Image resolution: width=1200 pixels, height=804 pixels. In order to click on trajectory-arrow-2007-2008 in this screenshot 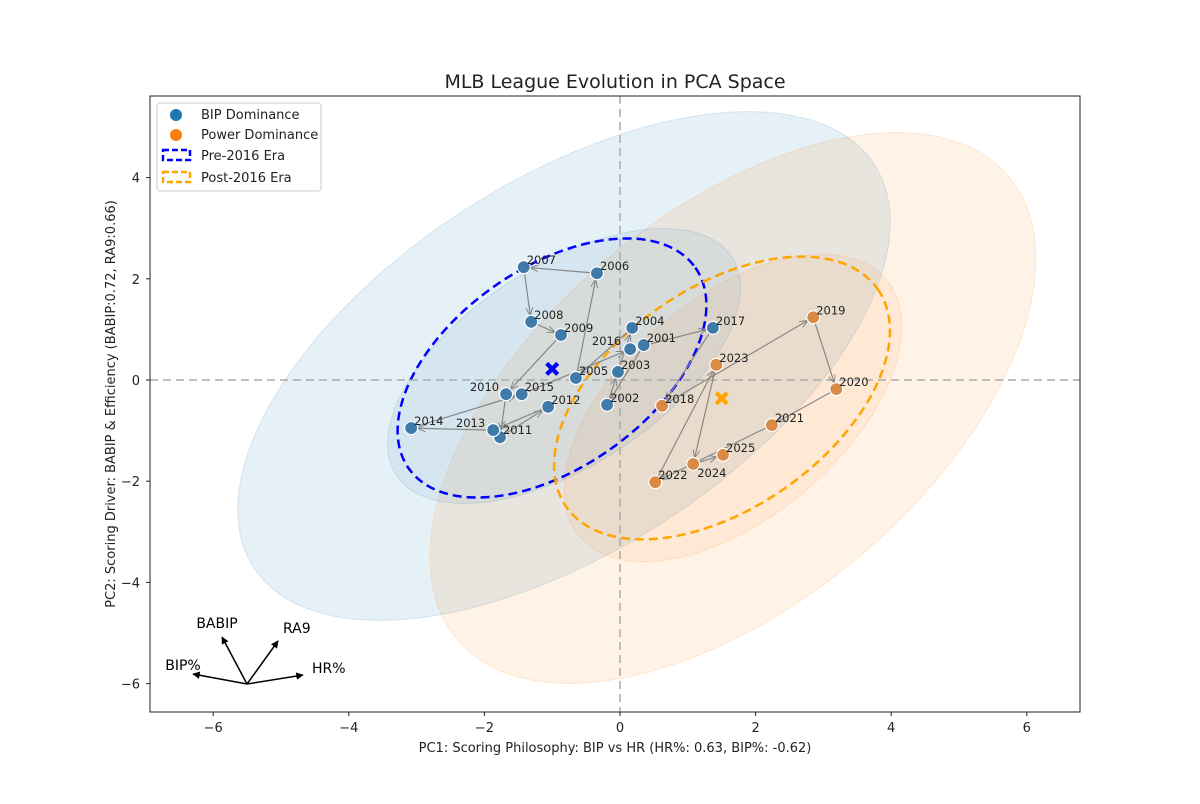, I will do `click(527, 291)`.